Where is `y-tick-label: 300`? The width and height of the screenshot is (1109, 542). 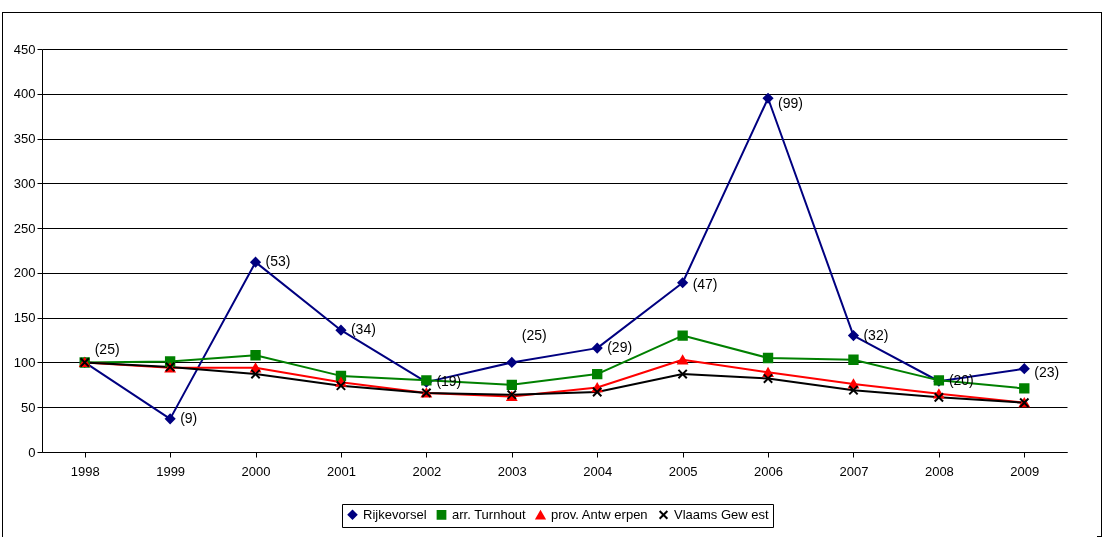
y-tick-label: 300 is located at coordinates (24, 183).